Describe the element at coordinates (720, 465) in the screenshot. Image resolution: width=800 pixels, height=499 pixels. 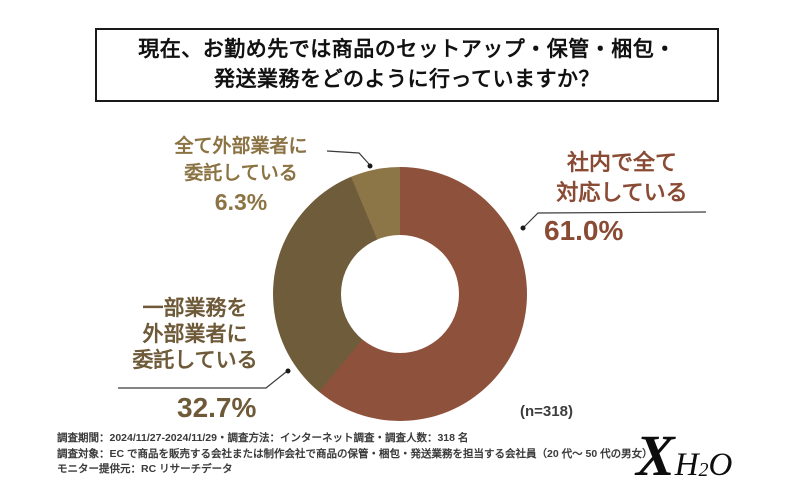
I see `logo-letter-o: O` at that location.